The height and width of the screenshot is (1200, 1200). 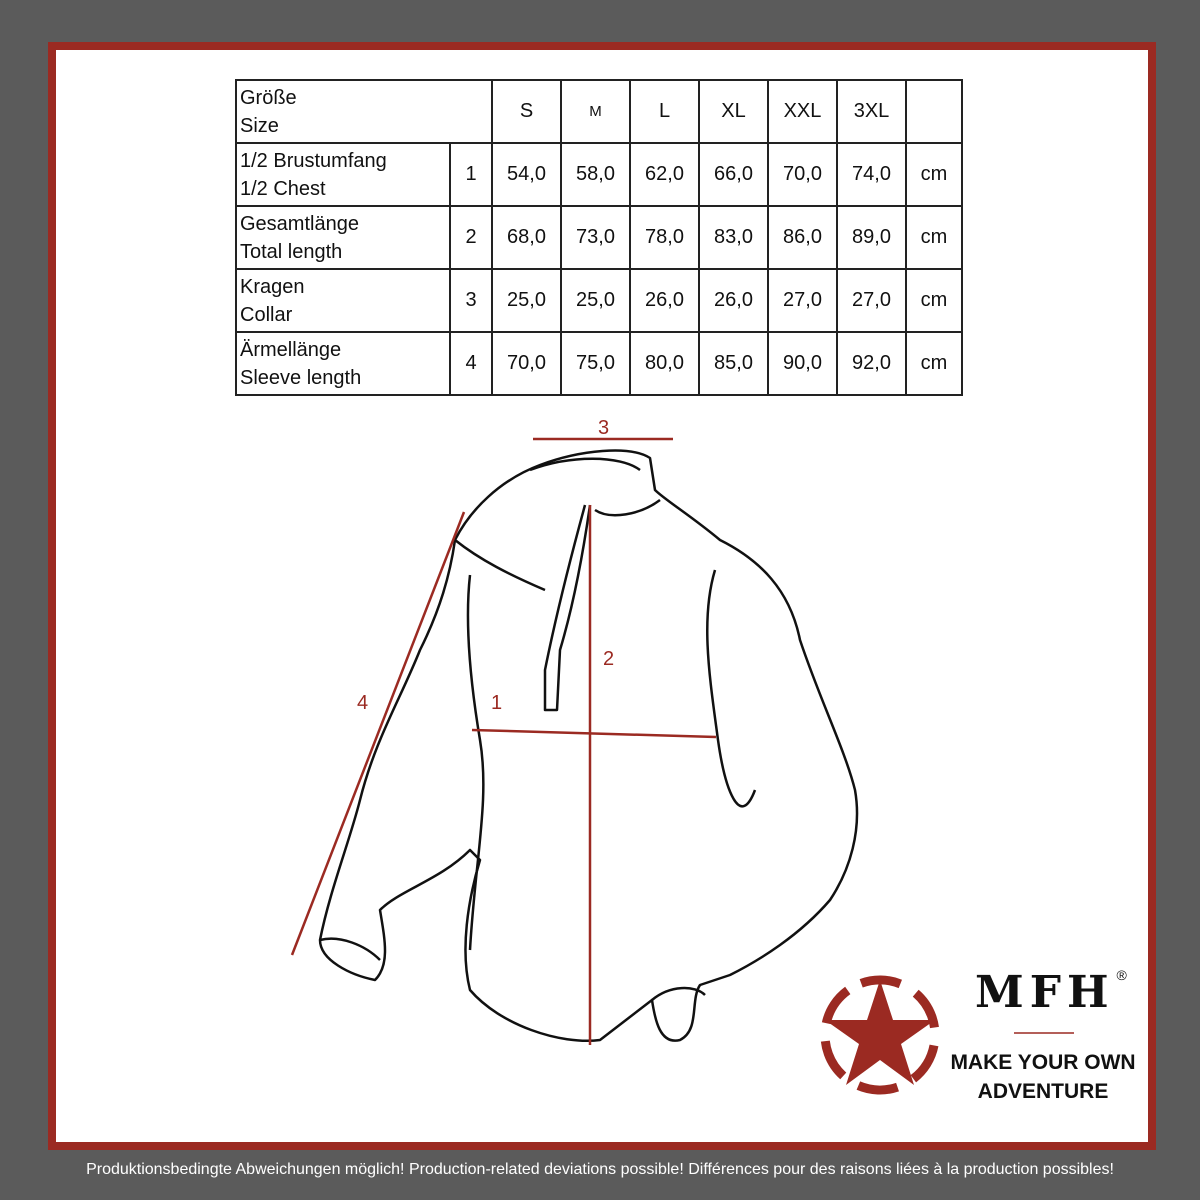 I want to click on size-col: XL, so click(x=733, y=111).